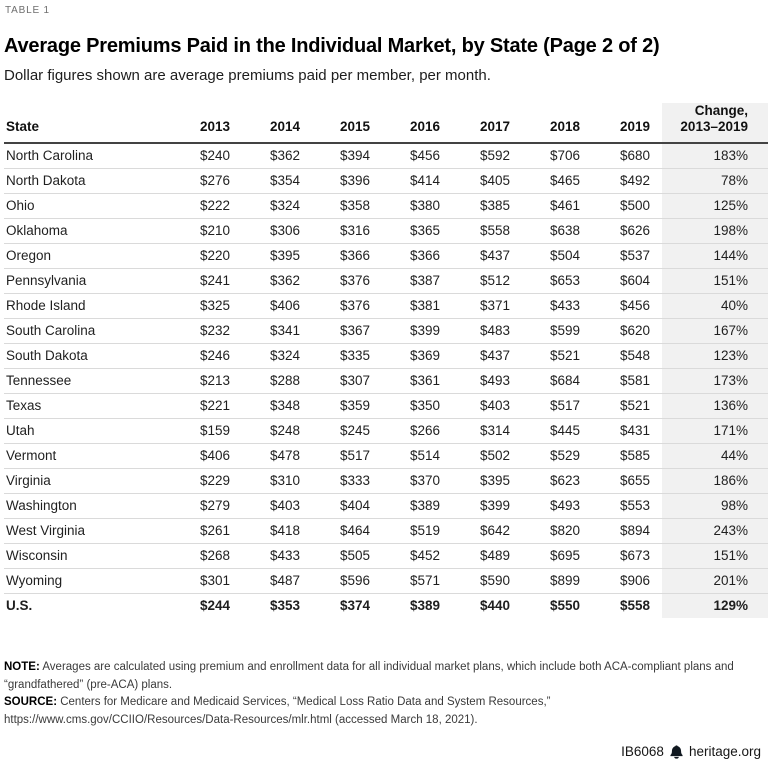 The height and width of the screenshot is (762, 768). What do you see at coordinates (557, 581) in the screenshot?
I see `premium-cell: $899` at bounding box center [557, 581].